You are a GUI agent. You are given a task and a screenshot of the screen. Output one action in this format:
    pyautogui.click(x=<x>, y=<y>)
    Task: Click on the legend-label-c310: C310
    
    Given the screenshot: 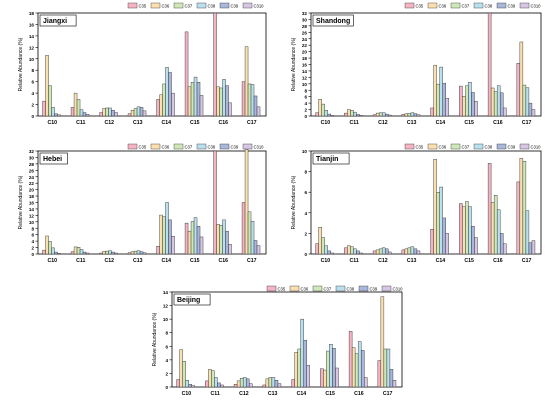 What is the action you would take?
    pyautogui.click(x=536, y=6)
    